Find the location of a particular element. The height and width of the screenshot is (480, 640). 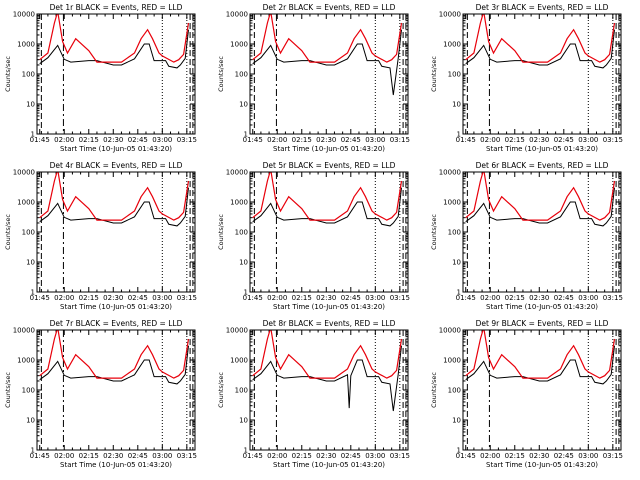

panel-title: Det 1r BLACK = Events, RED = LLD is located at coordinates (116, 7).